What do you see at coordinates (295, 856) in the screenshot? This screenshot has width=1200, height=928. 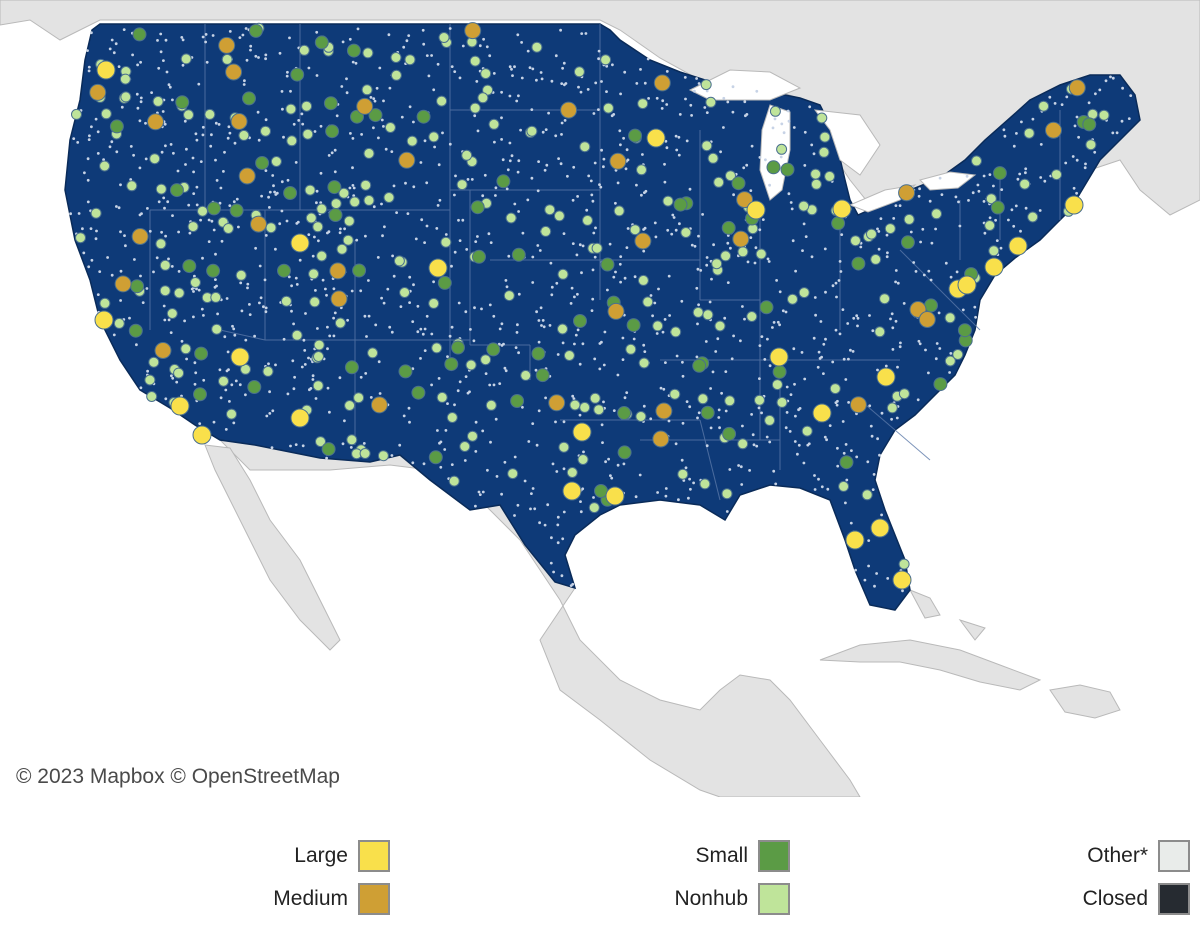 I see `legend-item-large: Large` at bounding box center [295, 856].